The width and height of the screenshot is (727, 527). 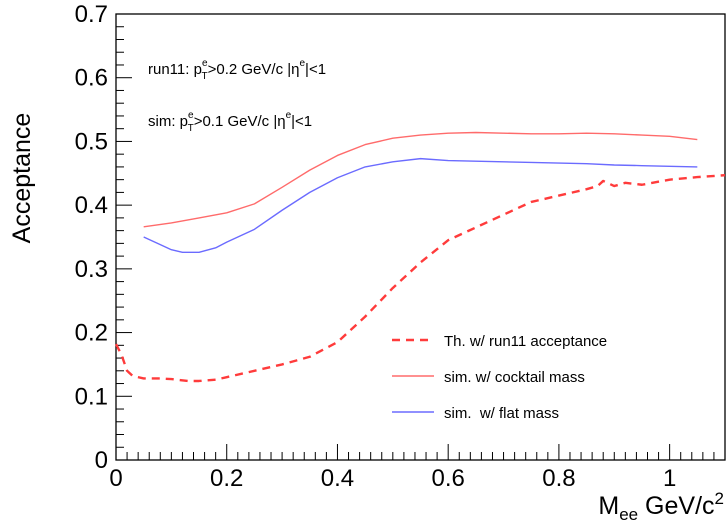 I want to click on x-axis-title: Mee GeV/c2, so click(x=661, y=506).